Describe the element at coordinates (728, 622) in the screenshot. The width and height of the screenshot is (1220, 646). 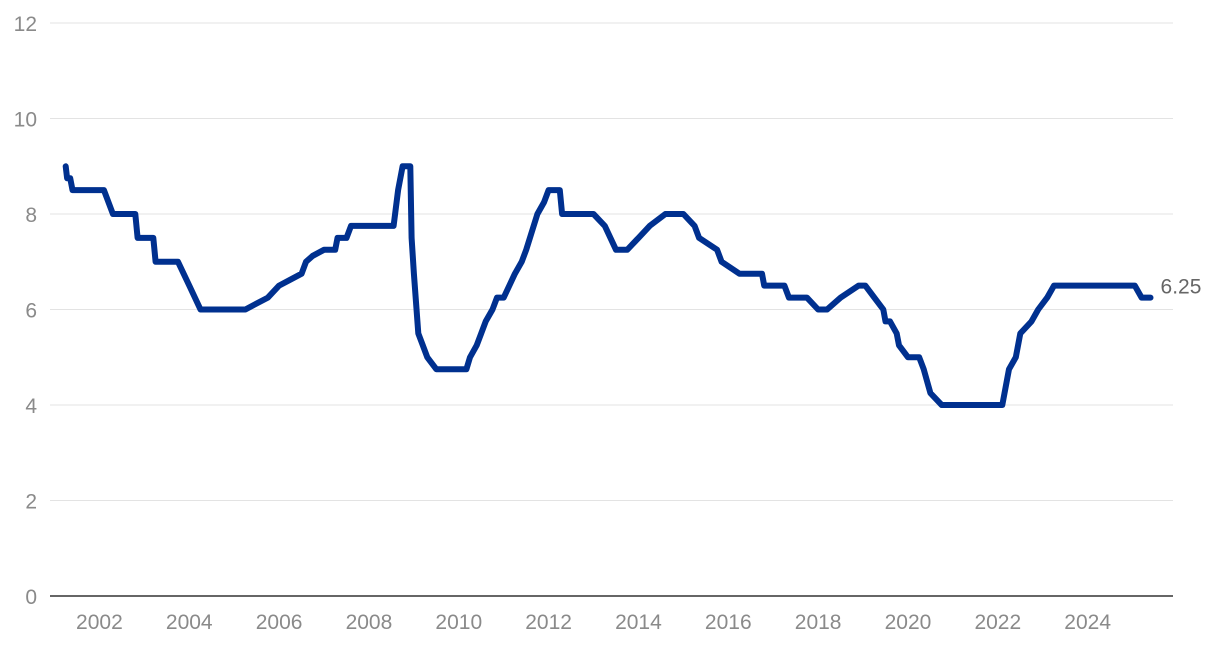
I see `x-tick-label: 2016` at that location.